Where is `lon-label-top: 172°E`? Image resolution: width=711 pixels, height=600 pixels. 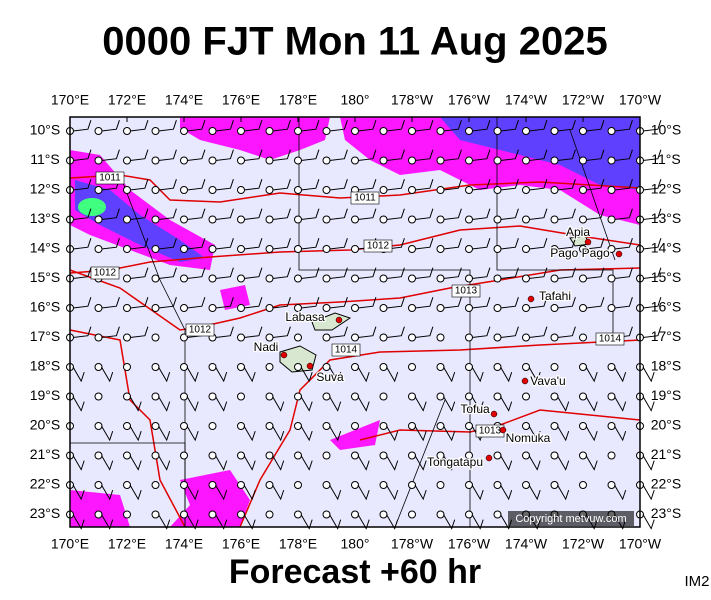
lon-label-top: 172°E is located at coordinates (127, 100).